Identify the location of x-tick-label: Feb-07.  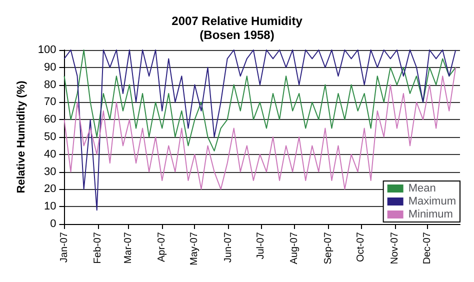
(98, 248).